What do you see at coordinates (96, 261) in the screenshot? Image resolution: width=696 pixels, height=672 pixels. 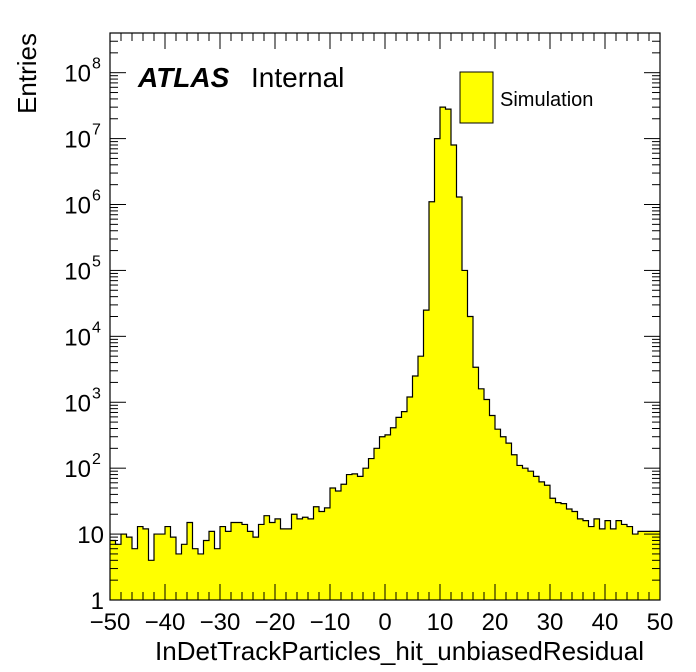 I see `y-tick-label-exponent: 5` at bounding box center [96, 261].